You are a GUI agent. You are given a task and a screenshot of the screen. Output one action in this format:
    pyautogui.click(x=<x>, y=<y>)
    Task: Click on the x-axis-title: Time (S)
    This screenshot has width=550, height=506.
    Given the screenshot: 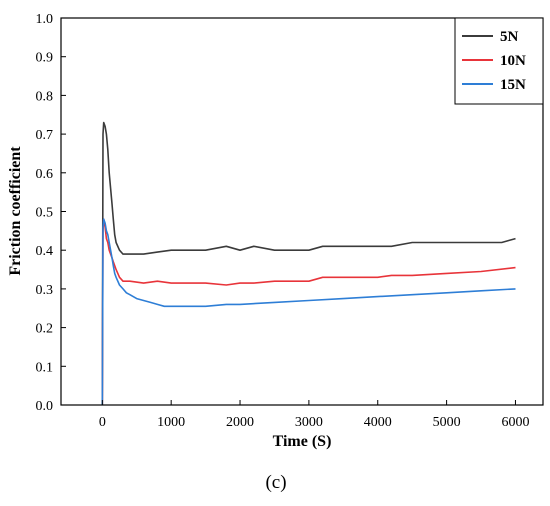 What is the action you would take?
    pyautogui.click(x=302, y=441)
    